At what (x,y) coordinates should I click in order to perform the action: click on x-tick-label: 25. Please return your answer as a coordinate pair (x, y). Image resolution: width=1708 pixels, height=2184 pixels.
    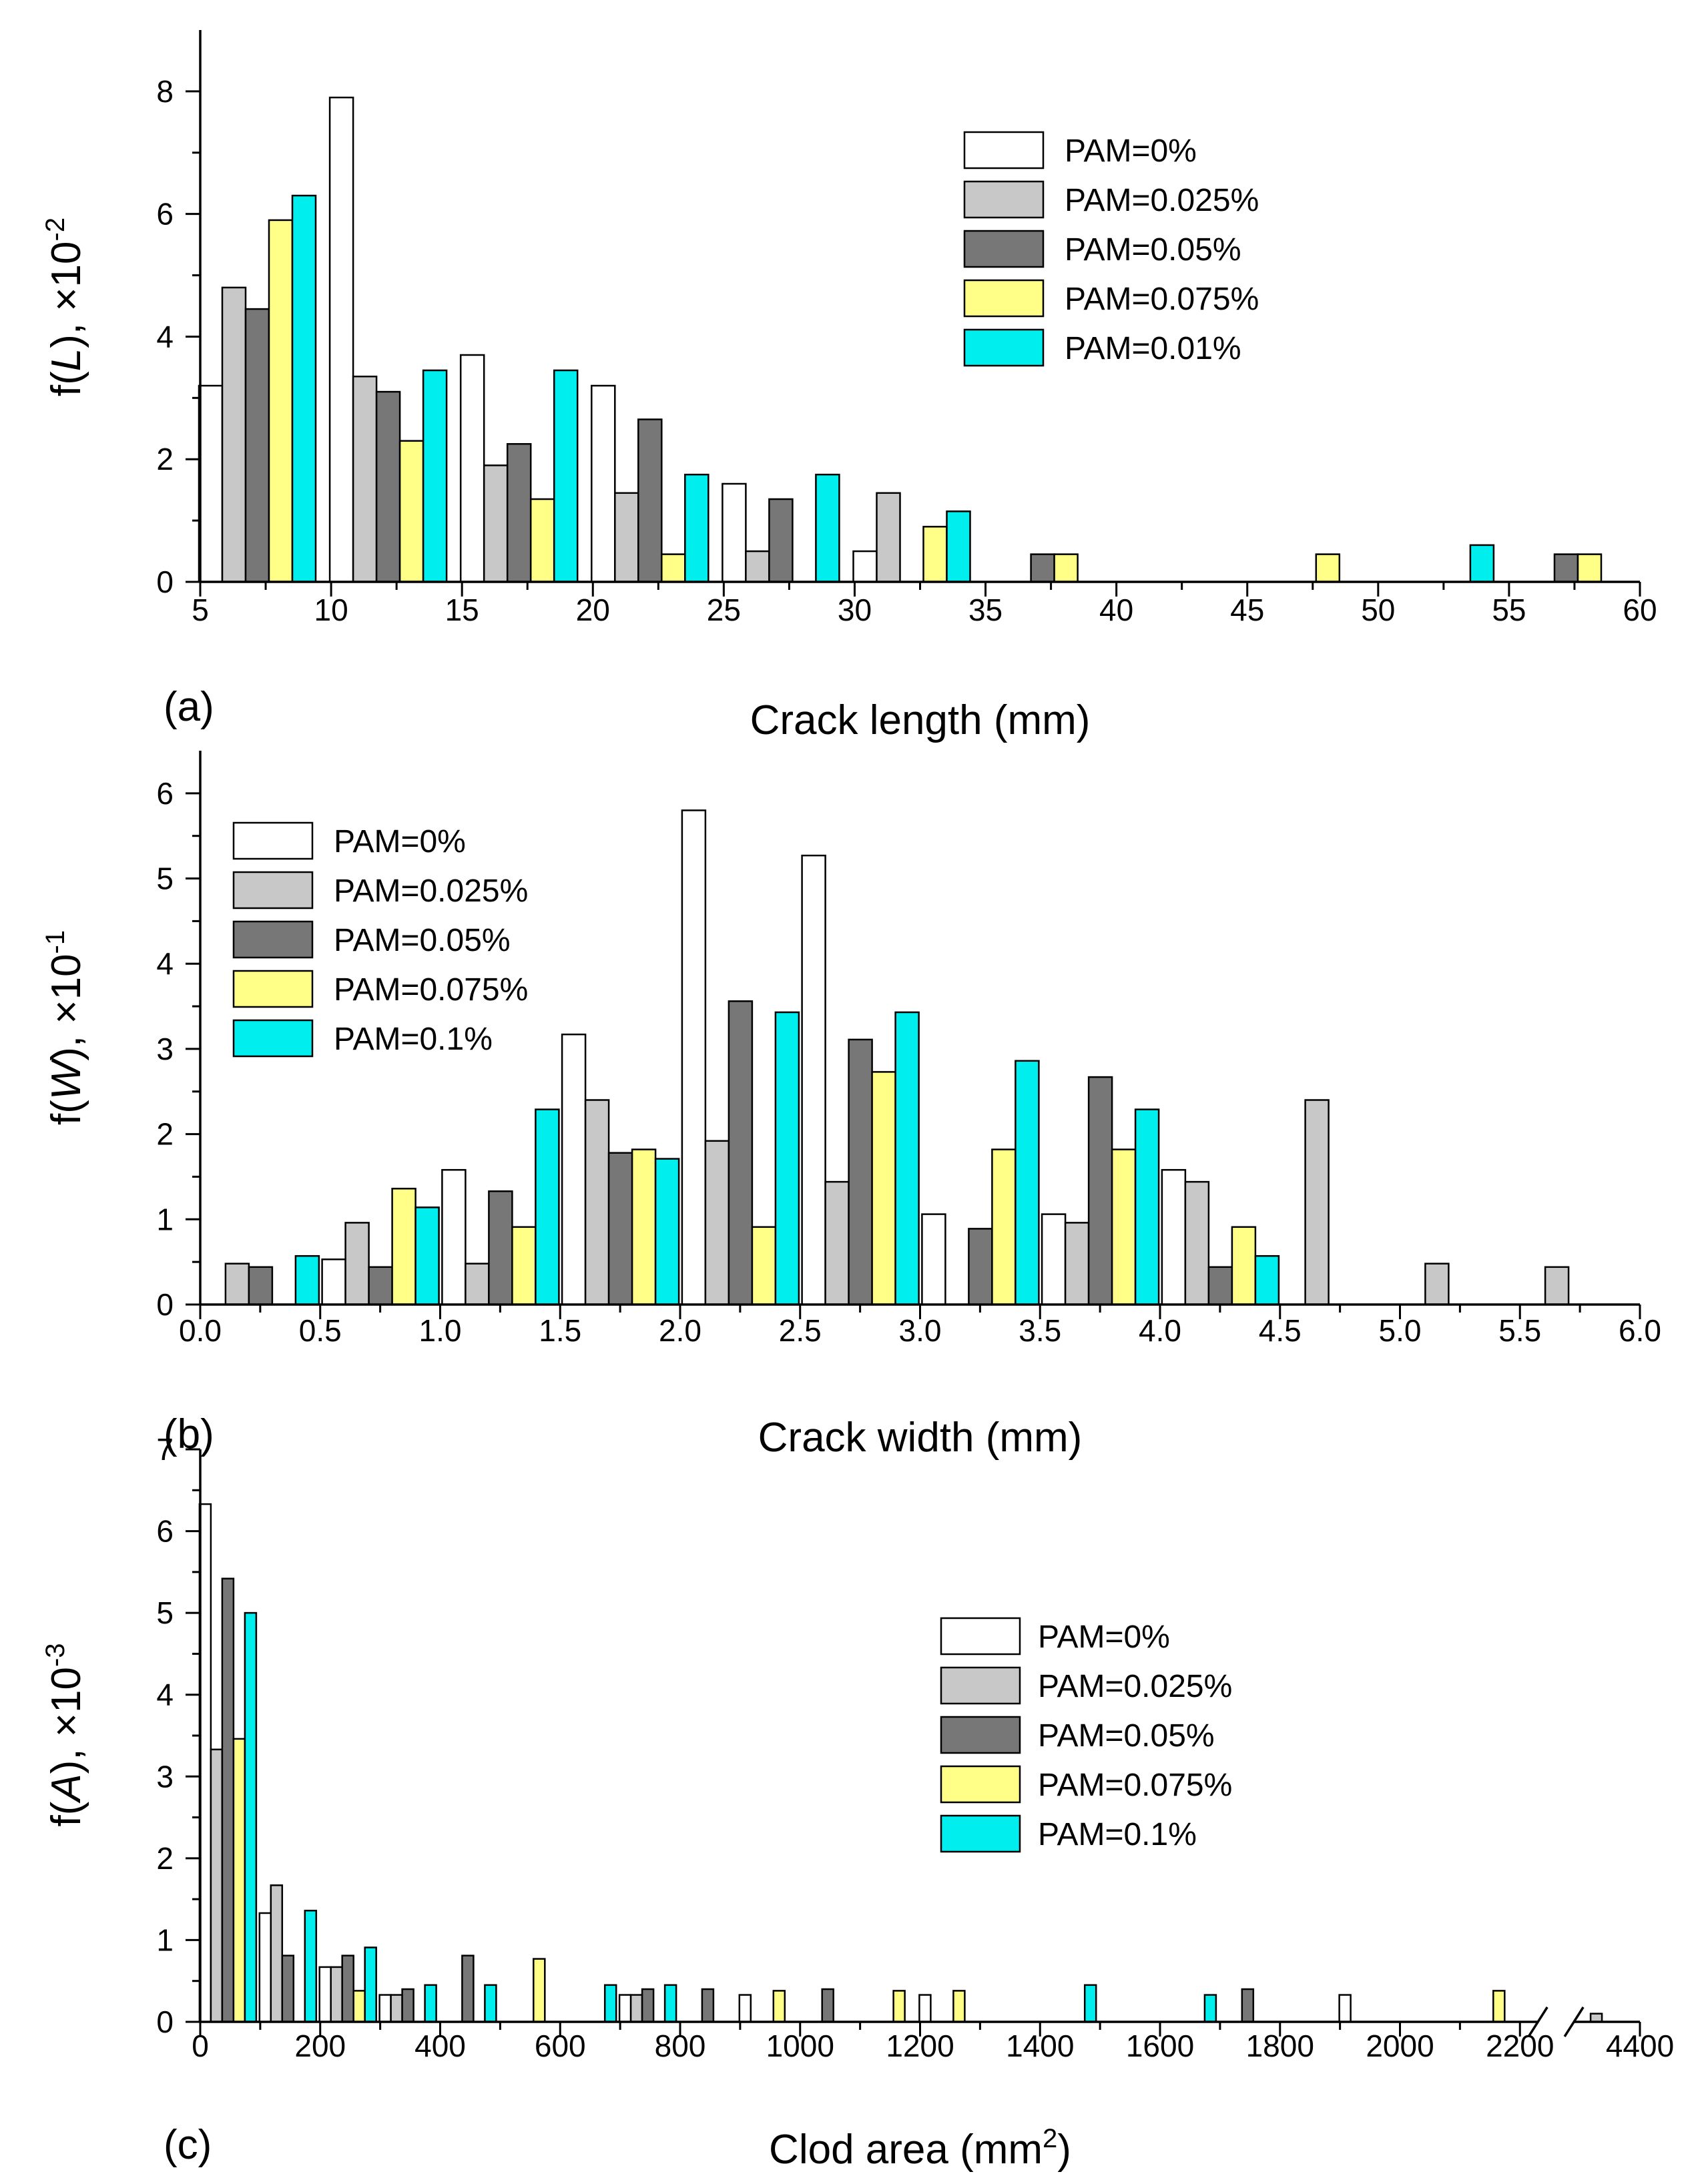
    Looking at the image, I should click on (724, 610).